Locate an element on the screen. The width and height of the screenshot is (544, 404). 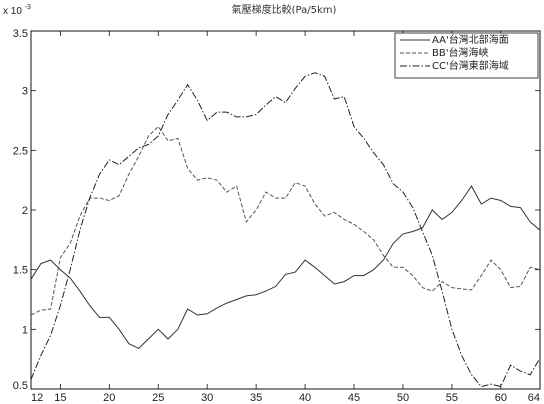
chart-title: 氣壓梯度比較(Pa/5km) is located at coordinates (284, 9).